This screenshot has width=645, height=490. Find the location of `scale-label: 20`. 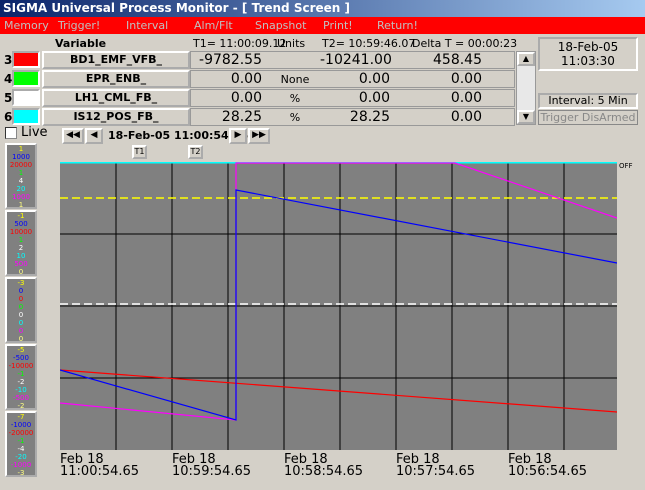

scale-label: 20 is located at coordinates (21, 189).